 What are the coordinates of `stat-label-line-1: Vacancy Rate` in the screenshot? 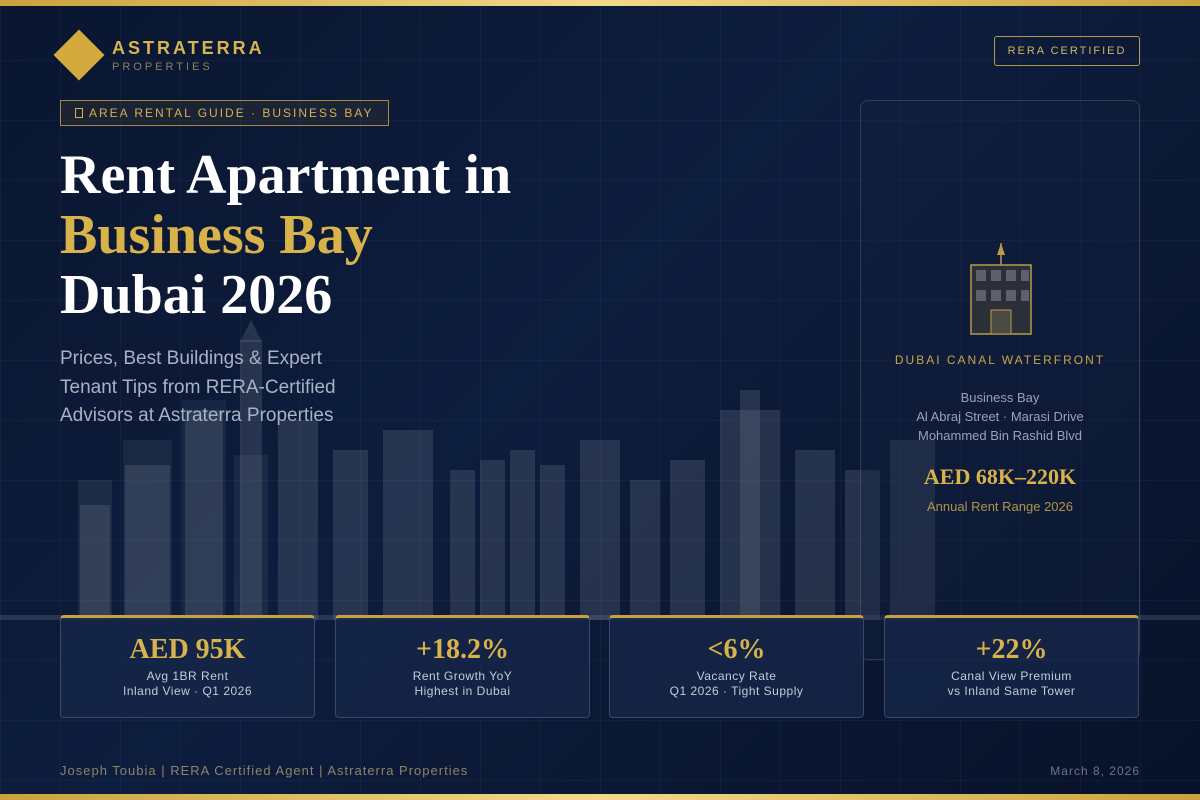 It's located at (736, 676).